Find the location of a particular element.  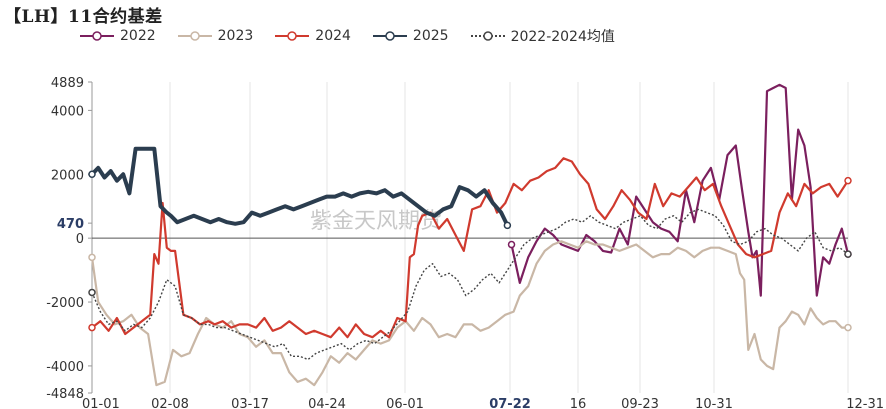

legend-label: 2025 is located at coordinates (430, 36).